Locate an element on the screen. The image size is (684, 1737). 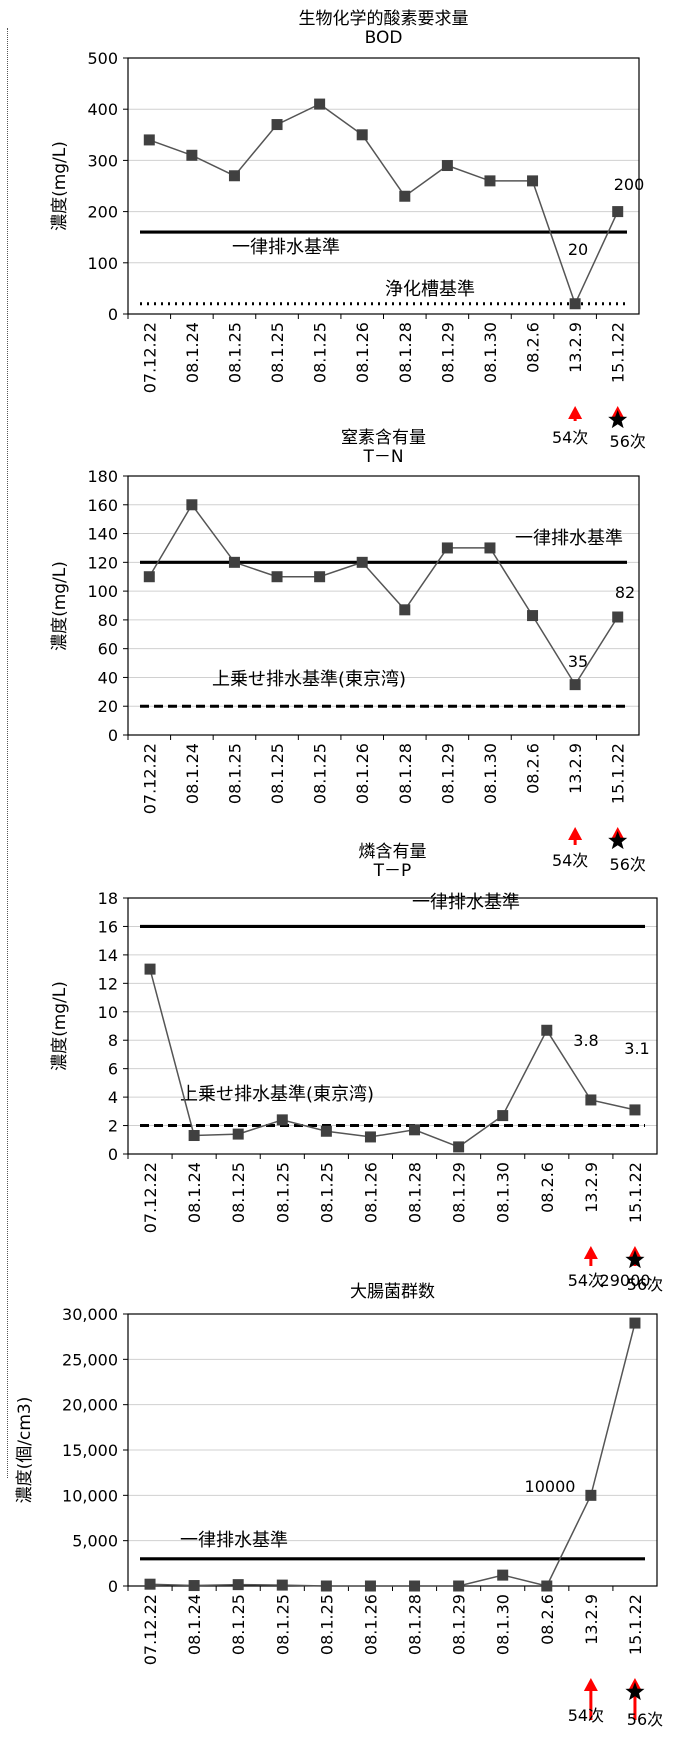
data-label: 3.8 is located at coordinates (585, 1040).